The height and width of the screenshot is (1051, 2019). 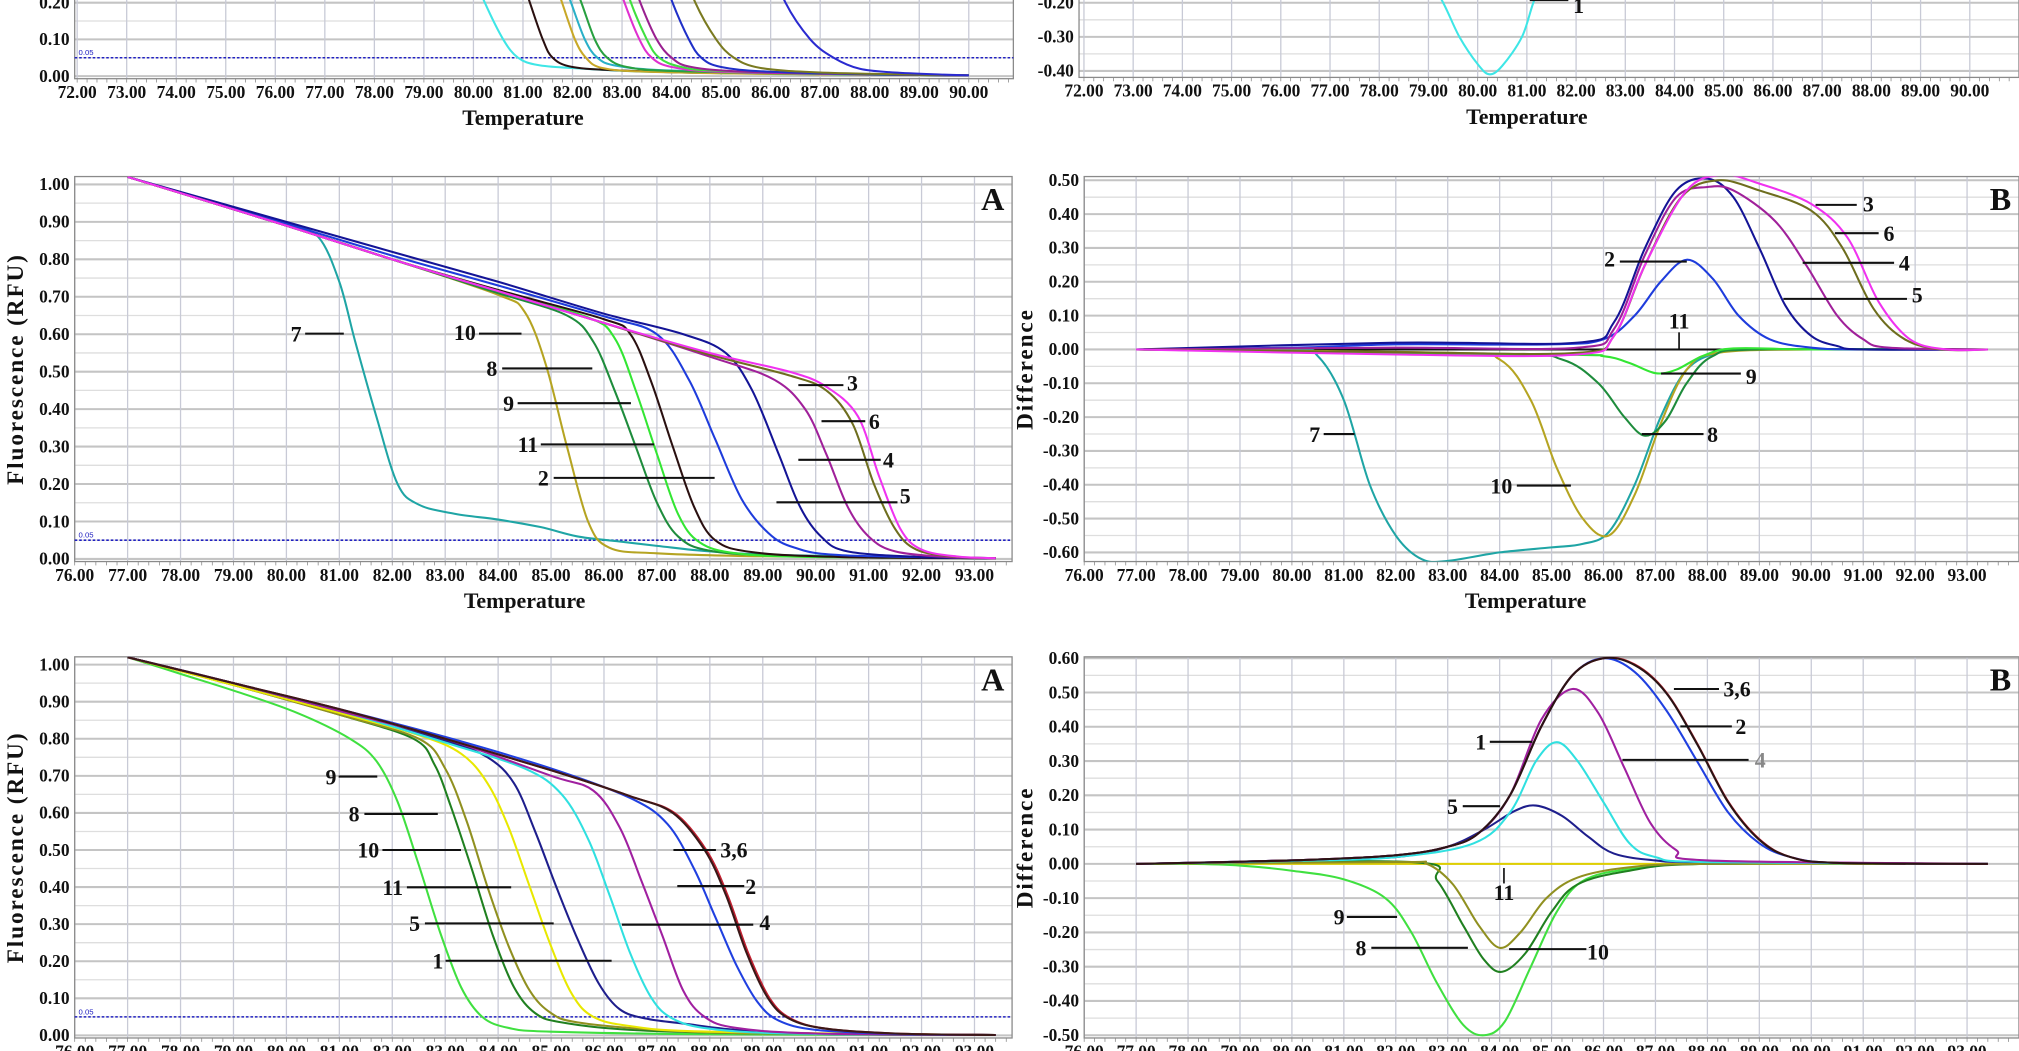 What do you see at coordinates (2000, 679) in the screenshot?
I see `panel-letter: B` at bounding box center [2000, 679].